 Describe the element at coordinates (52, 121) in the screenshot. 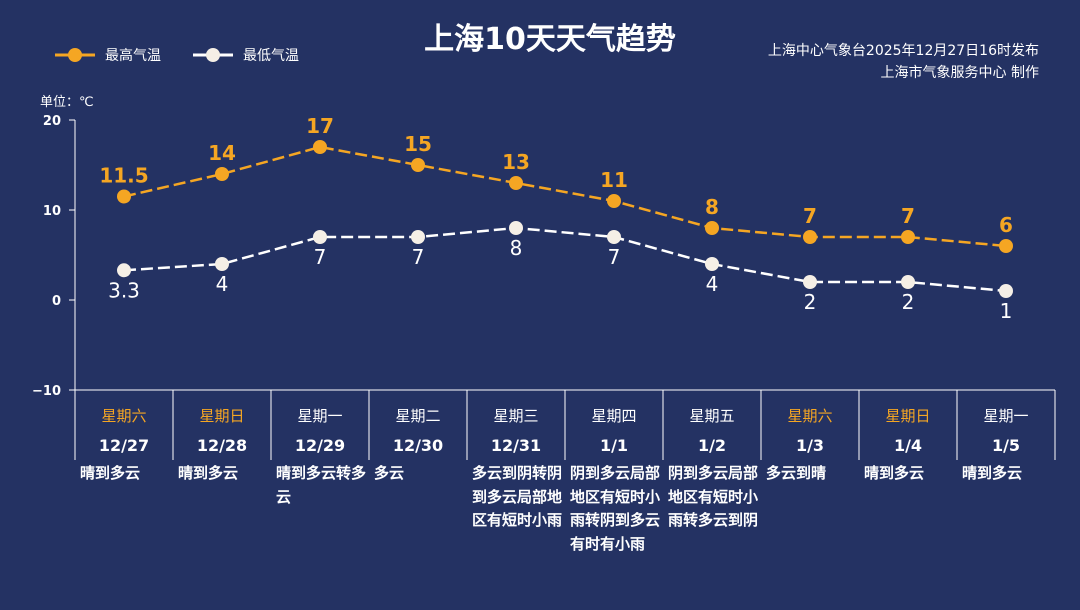

I see `y-tick-label: 20` at that location.